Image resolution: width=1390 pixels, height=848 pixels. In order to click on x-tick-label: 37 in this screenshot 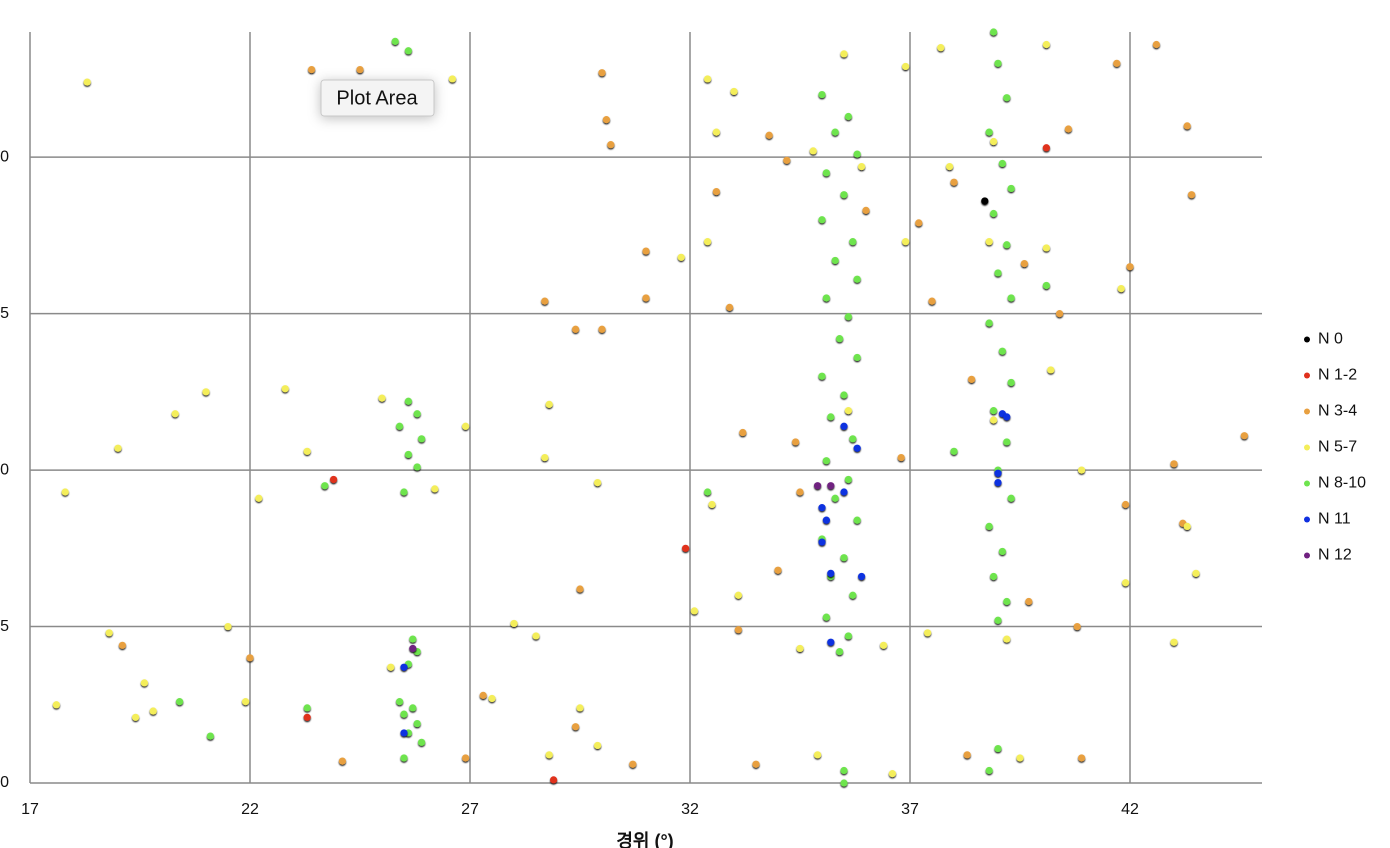, I will do `click(910, 809)`.